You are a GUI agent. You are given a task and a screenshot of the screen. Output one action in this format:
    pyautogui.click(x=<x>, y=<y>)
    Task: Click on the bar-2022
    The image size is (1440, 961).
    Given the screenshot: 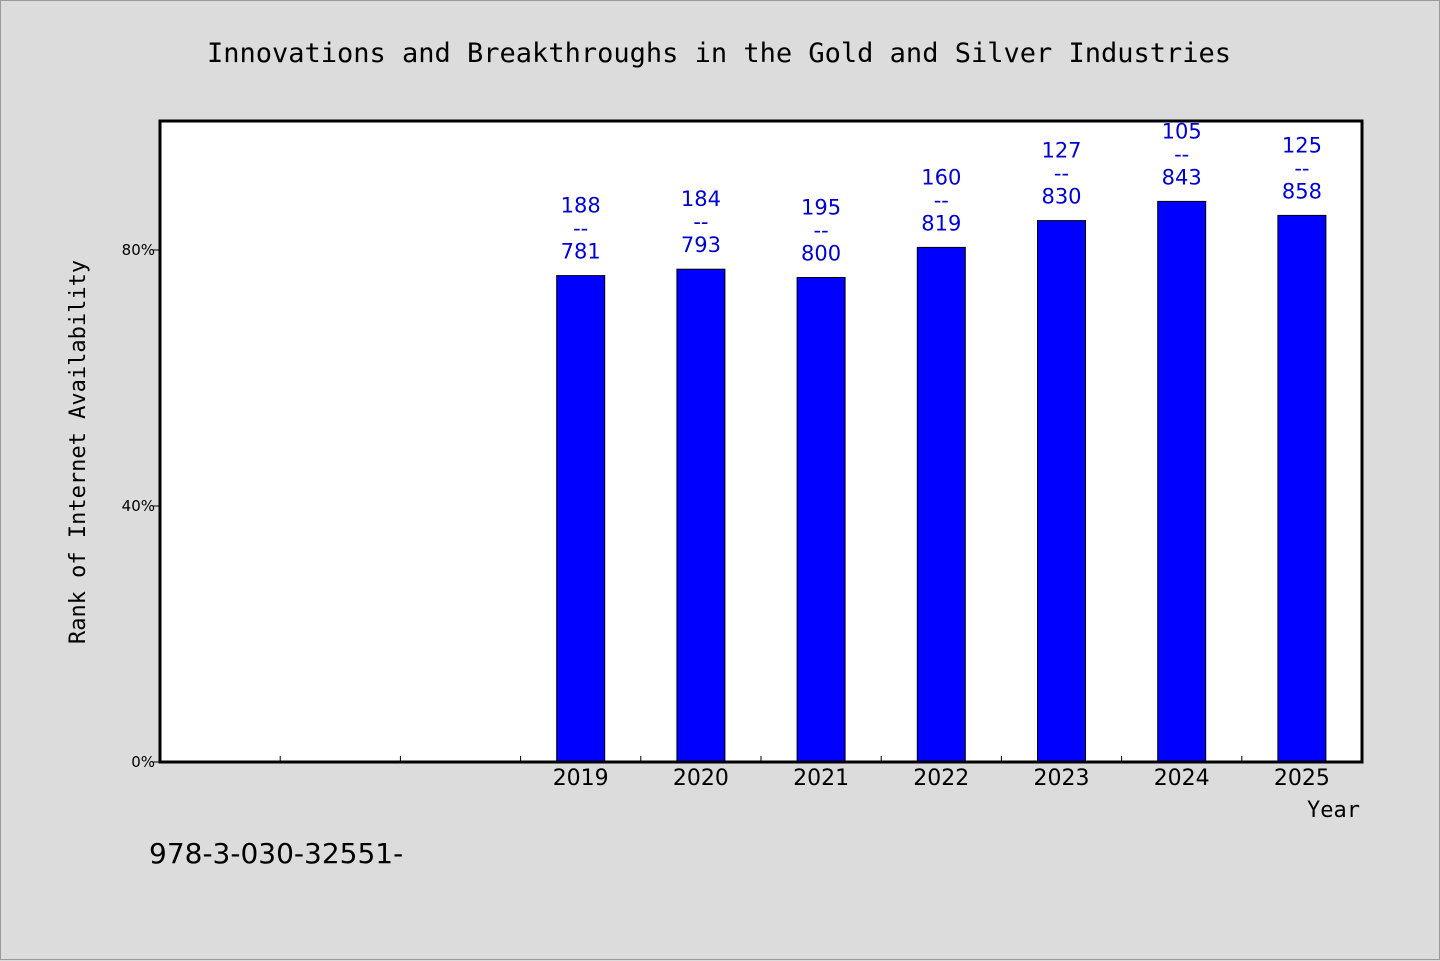 What is the action you would take?
    pyautogui.click(x=941, y=504)
    